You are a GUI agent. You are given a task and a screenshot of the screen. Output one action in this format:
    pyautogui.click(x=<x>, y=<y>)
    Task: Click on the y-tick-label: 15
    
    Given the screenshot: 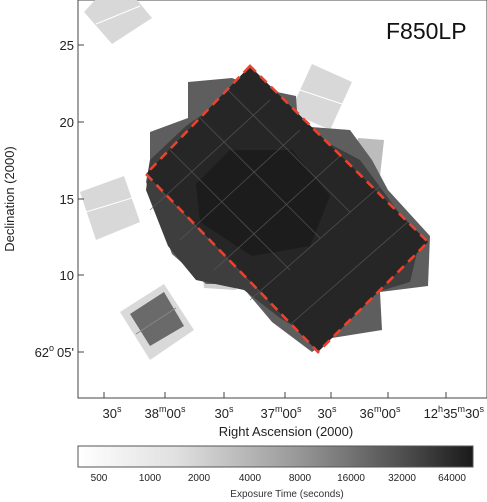 What is the action you would take?
    pyautogui.click(x=67, y=199)
    